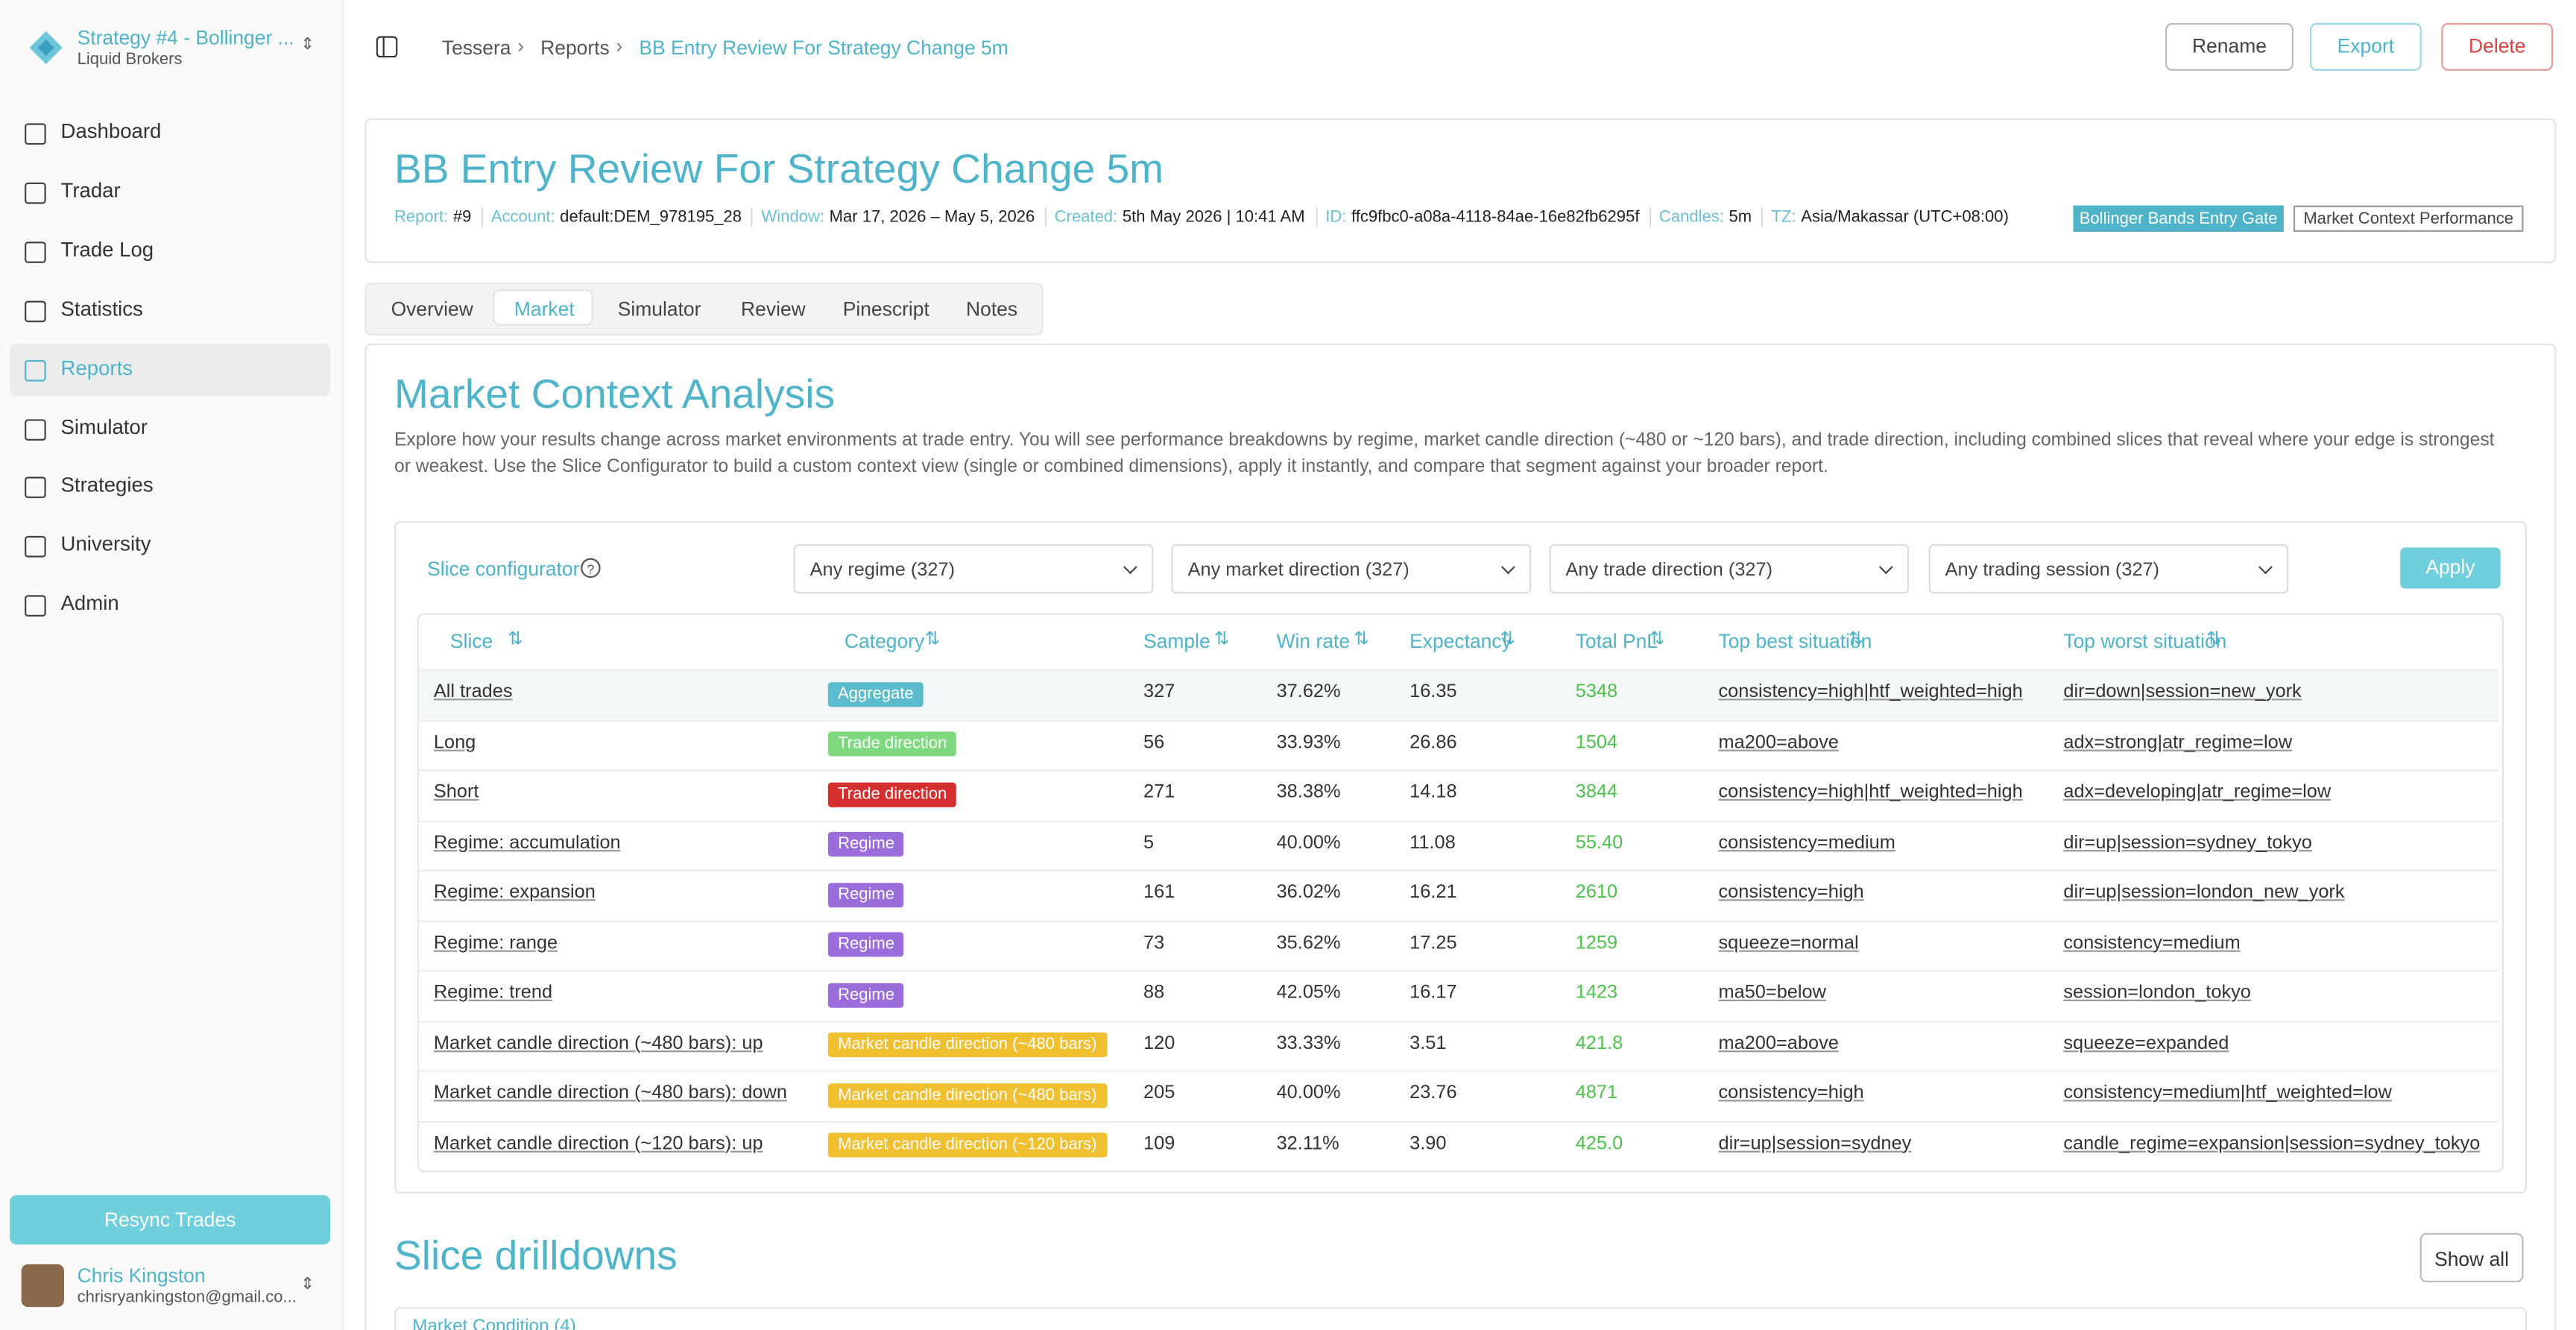 Image resolution: width=2576 pixels, height=1330 pixels. I want to click on column-header: Category, so click(884, 641).